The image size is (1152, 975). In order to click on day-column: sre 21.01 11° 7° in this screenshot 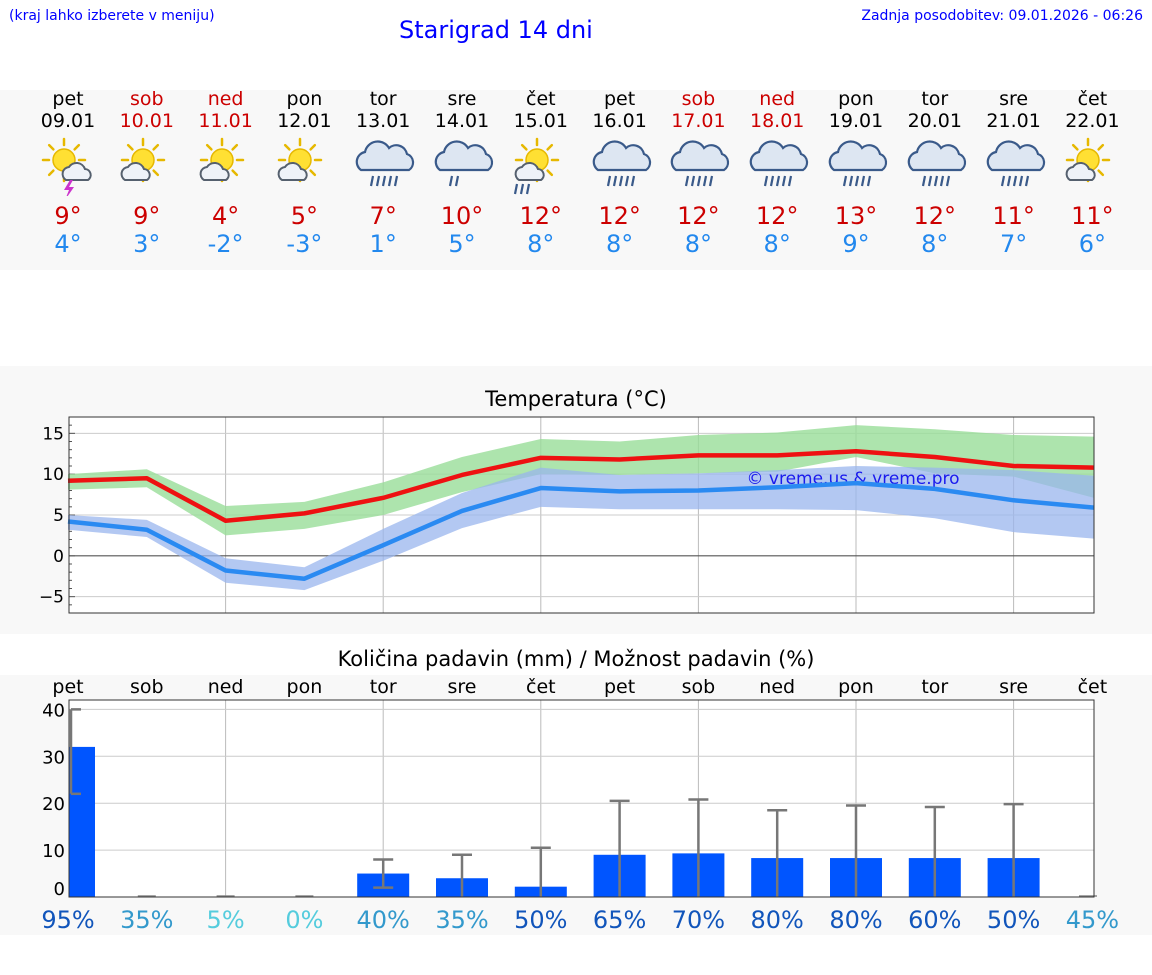, I will do `click(1014, 173)`.